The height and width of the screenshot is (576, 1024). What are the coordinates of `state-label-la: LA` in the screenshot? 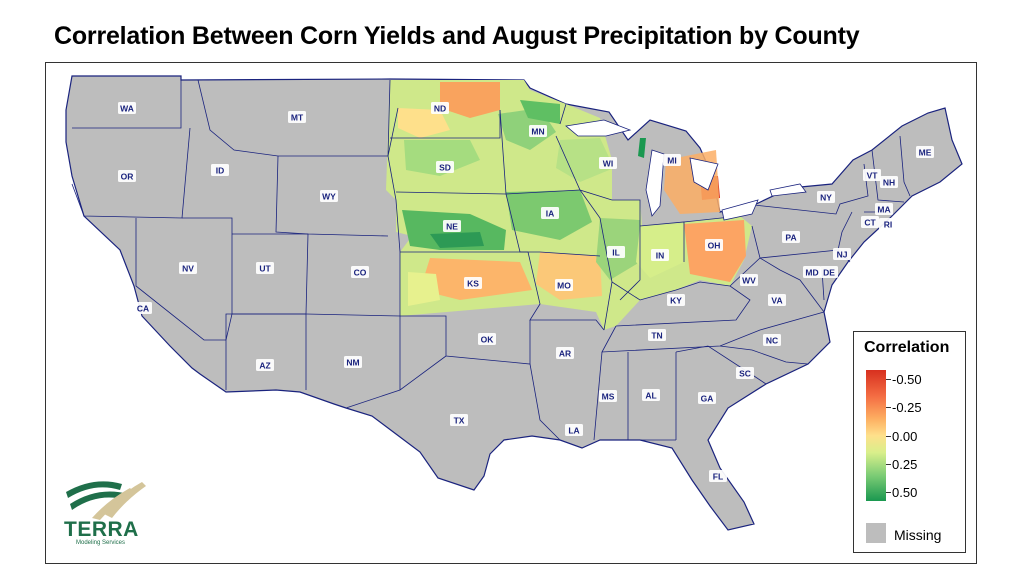 It's located at (573, 431).